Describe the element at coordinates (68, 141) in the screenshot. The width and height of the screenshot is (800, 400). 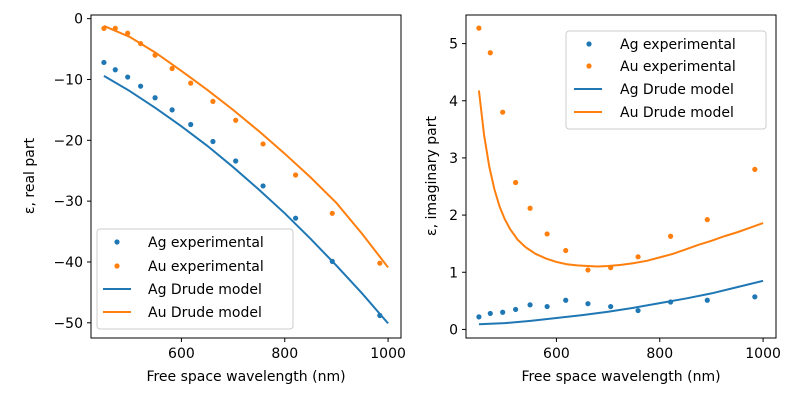
I see `y-tick-label: −20` at that location.